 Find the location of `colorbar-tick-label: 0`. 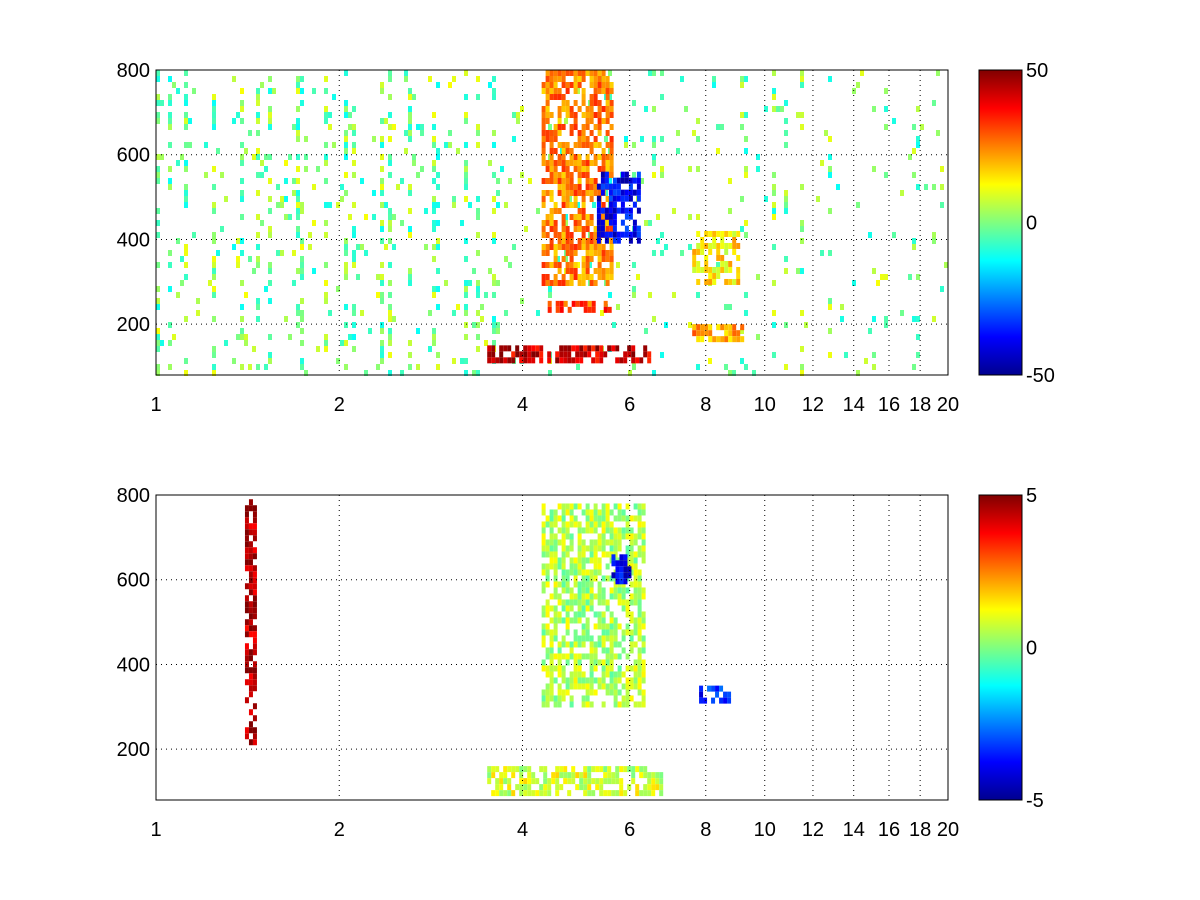

colorbar-tick-label: 0 is located at coordinates (1031, 224).